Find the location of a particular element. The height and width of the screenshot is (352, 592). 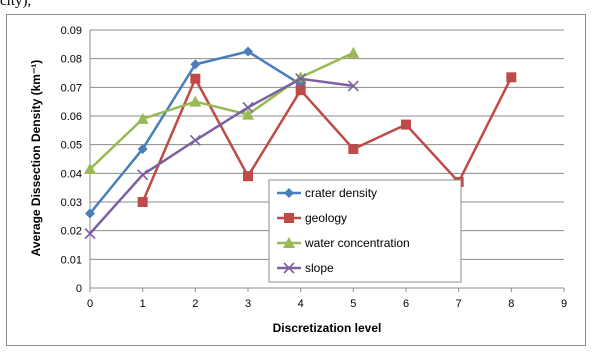

legend-item-slope: slope is located at coordinates (305, 268).